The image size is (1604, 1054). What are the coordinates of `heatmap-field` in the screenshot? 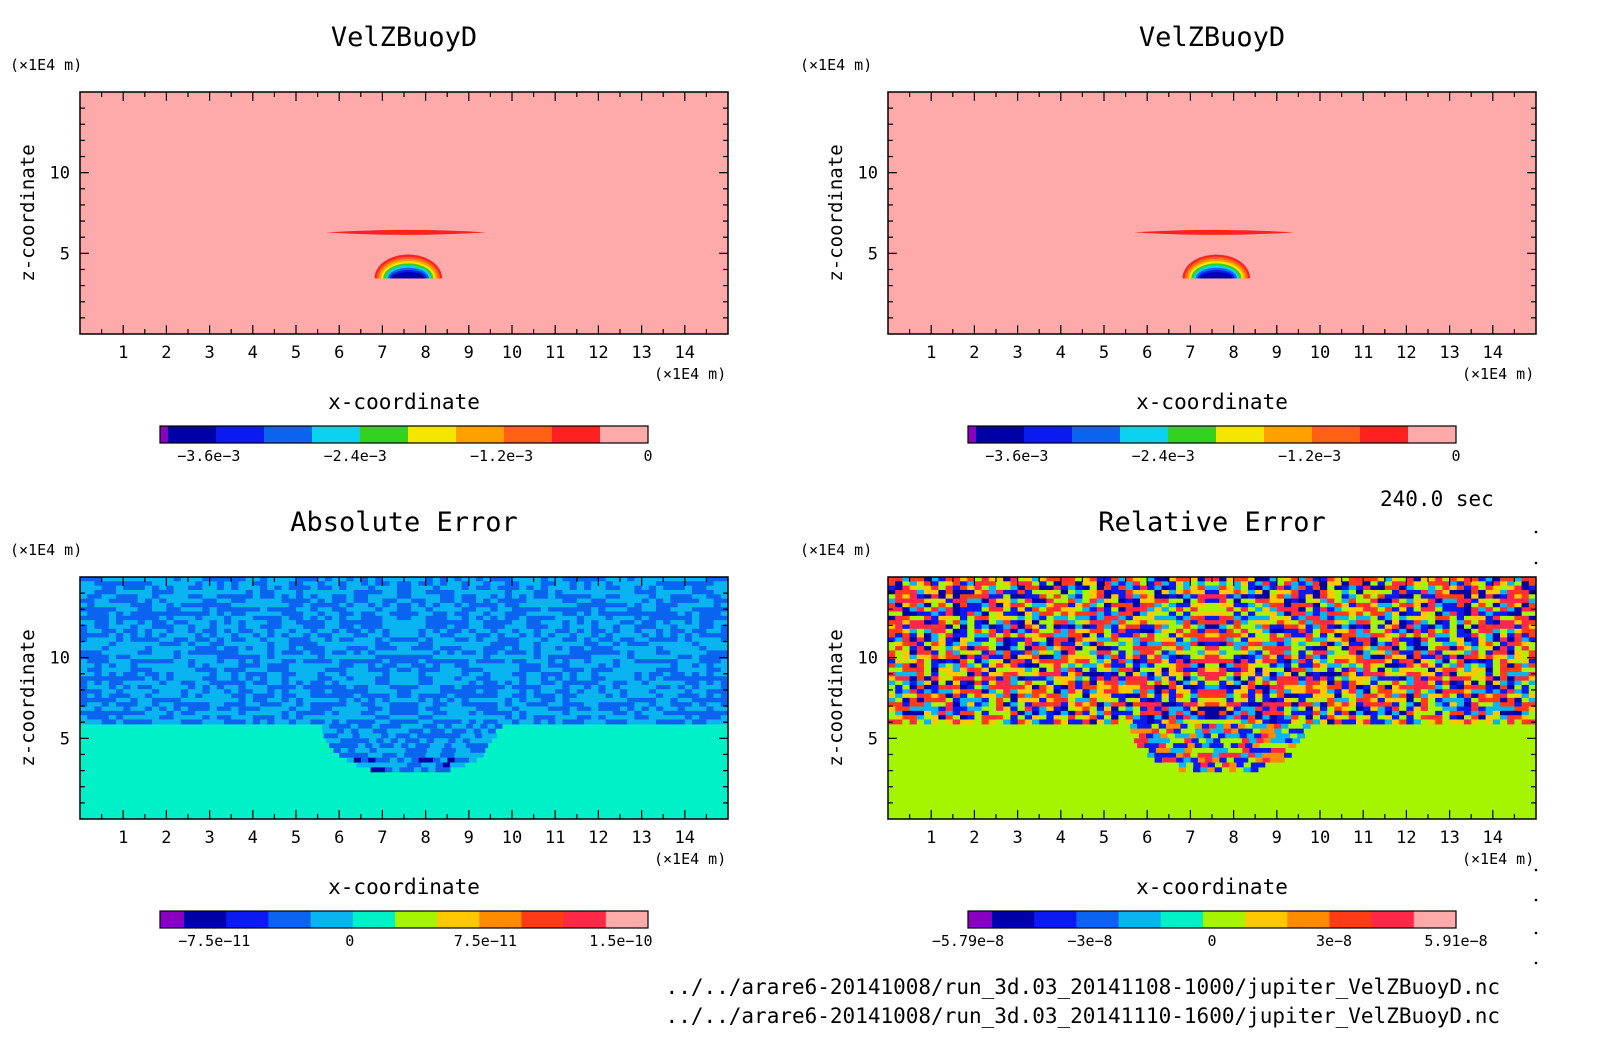 It's located at (404, 698).